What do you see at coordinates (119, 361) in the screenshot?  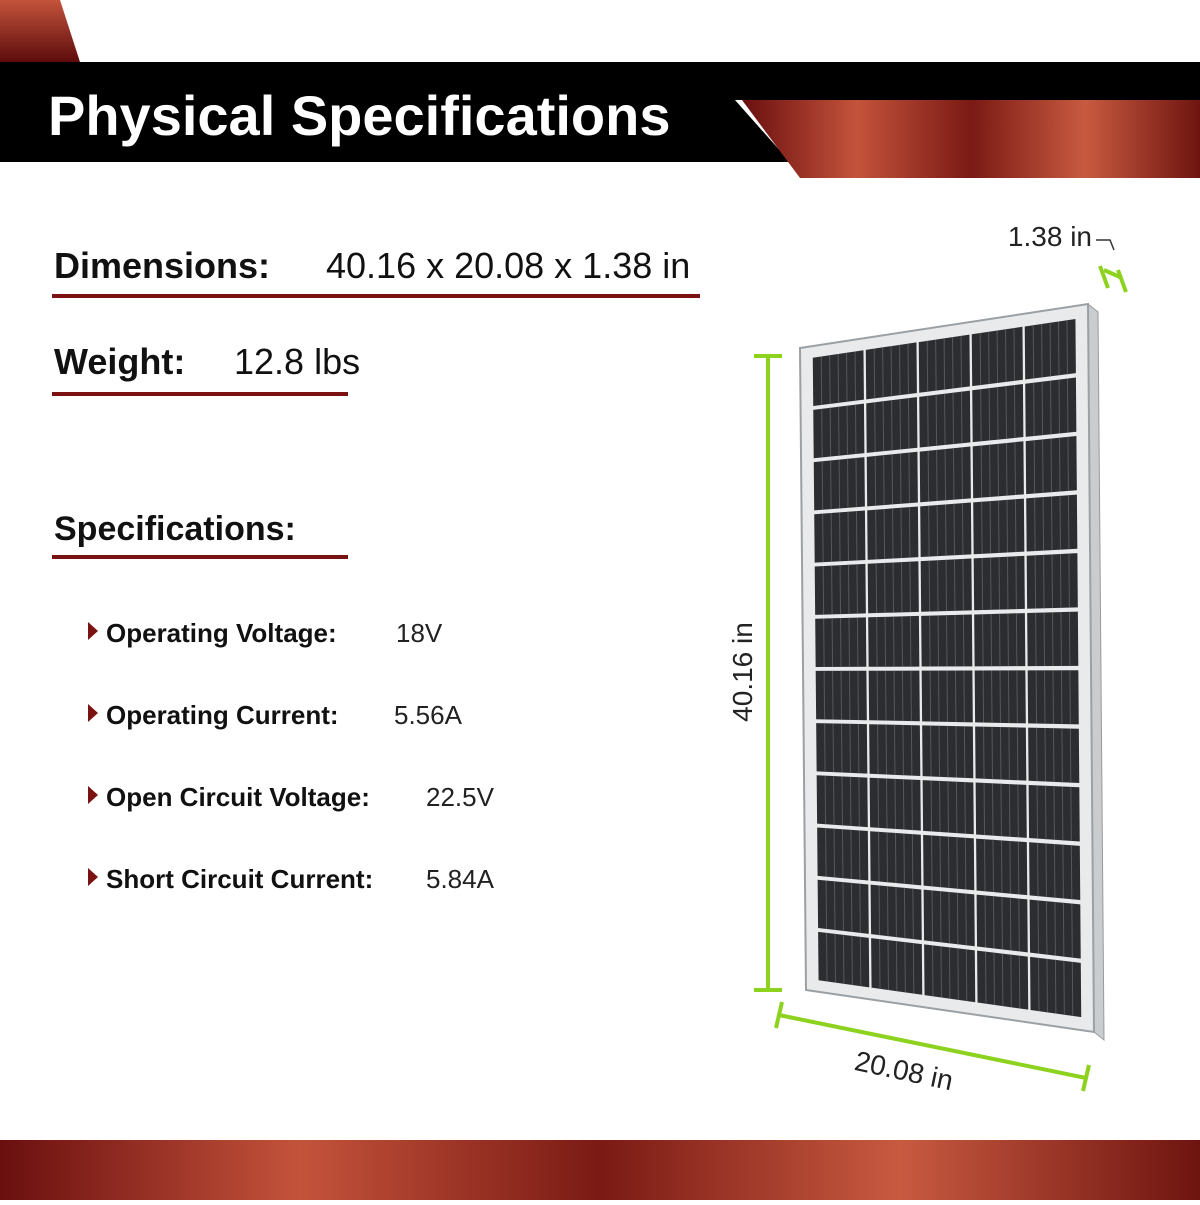 I see `weight-label: Weight:` at bounding box center [119, 361].